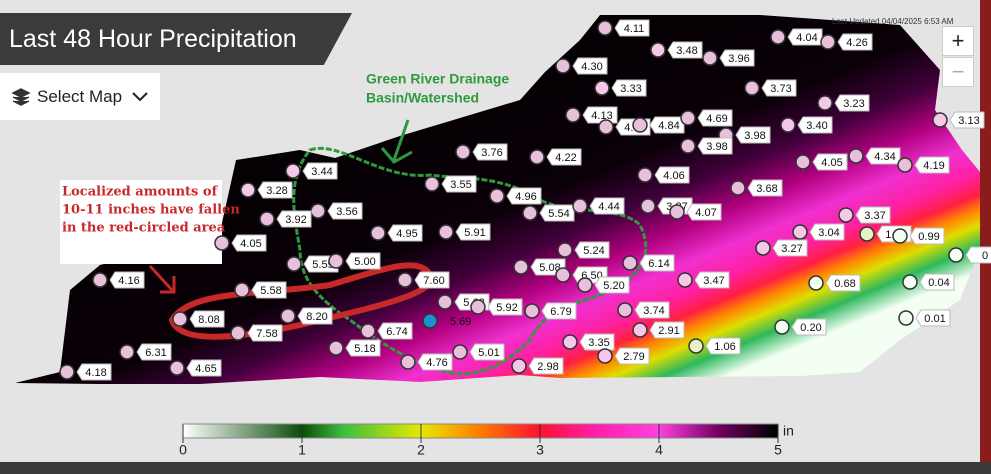 This screenshot has width=991, height=474. I want to click on station: 3.76, so click(481, 152).